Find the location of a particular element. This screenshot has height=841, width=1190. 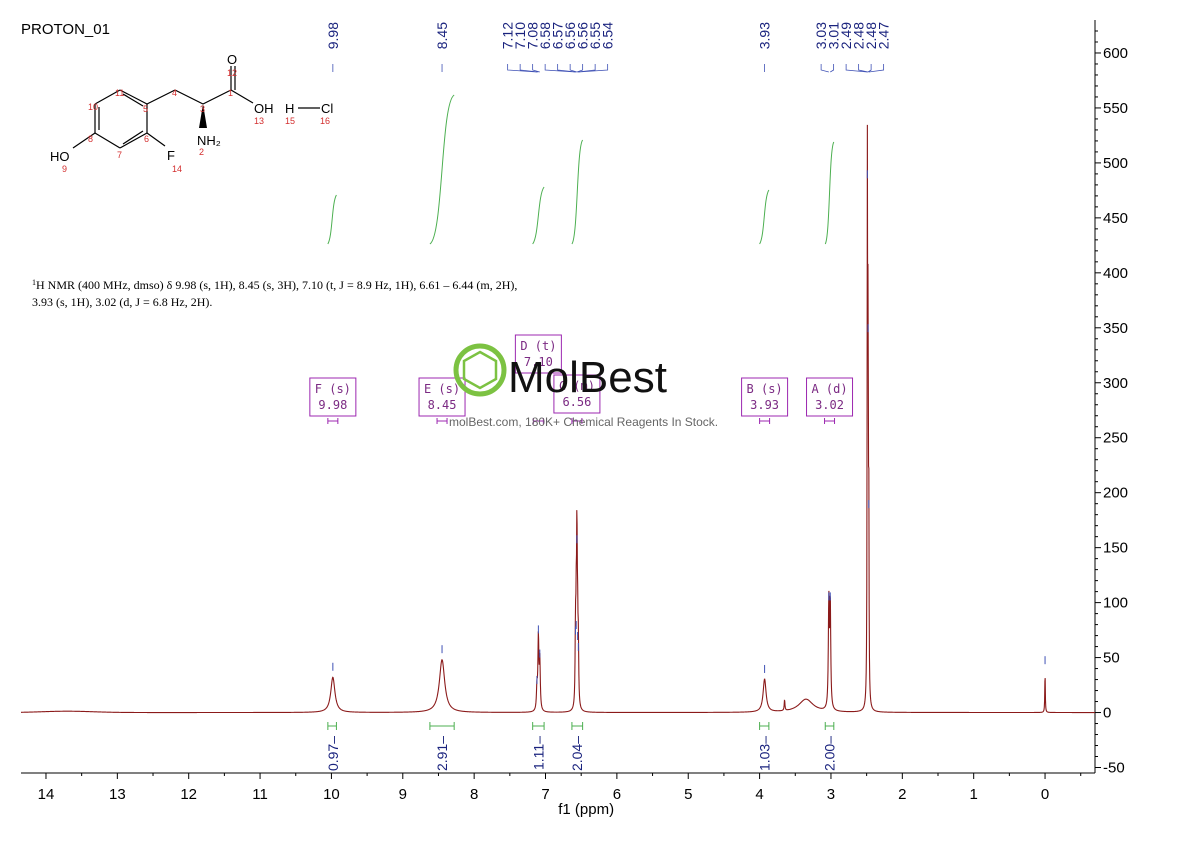

atom-ho: HO is located at coordinates (60, 156).